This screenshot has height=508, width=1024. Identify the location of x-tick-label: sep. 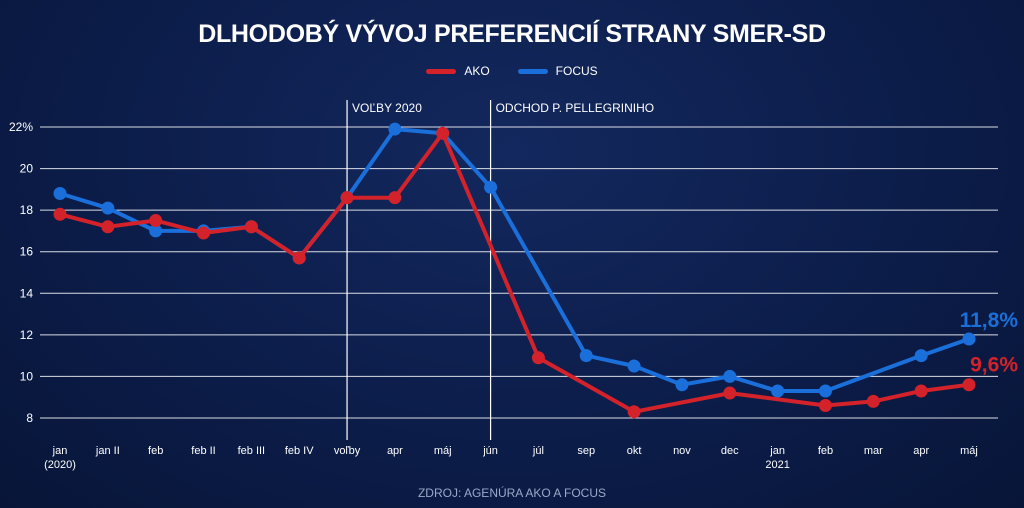
(586, 451).